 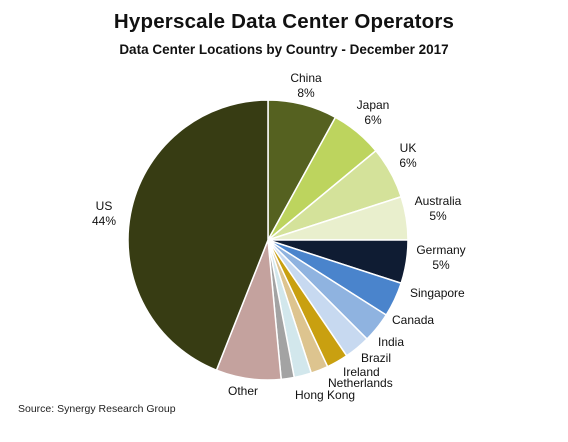 I want to click on slice-label-us: US, so click(x=104, y=206).